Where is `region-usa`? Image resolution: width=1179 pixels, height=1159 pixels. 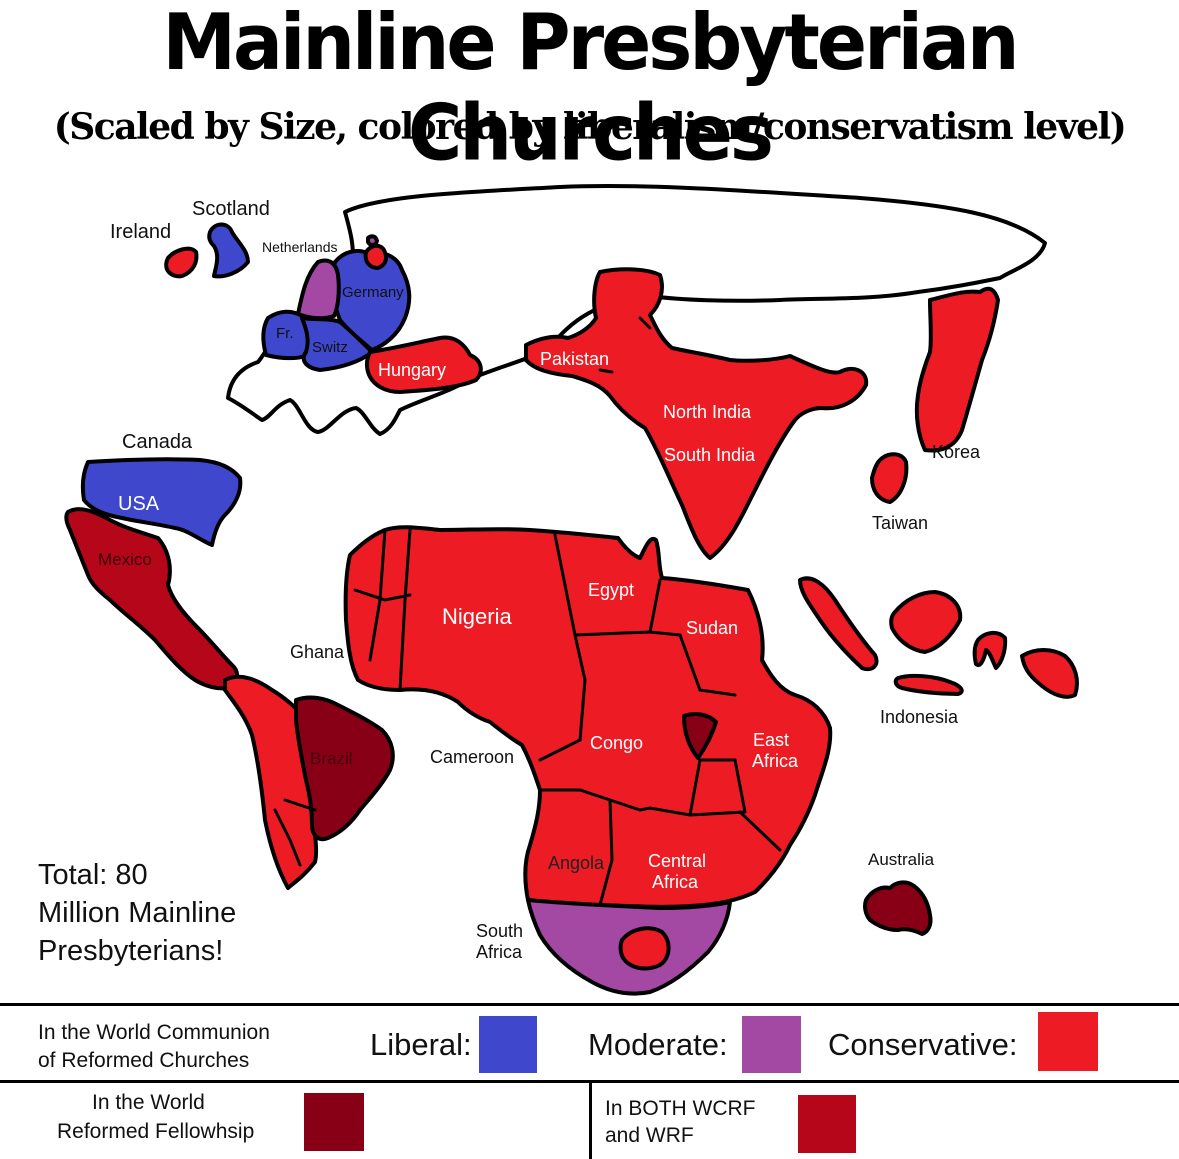 region-usa is located at coordinates (161, 502).